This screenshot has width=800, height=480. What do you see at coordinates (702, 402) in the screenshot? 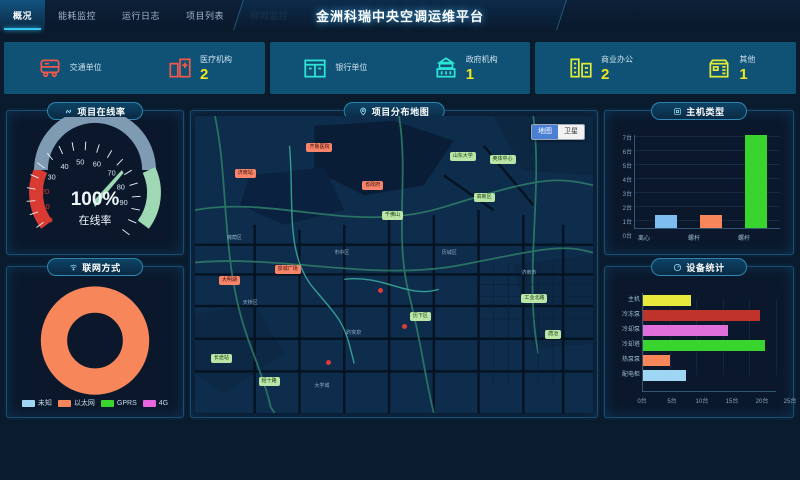
I see `device-xtick: 10台` at bounding box center [702, 402].